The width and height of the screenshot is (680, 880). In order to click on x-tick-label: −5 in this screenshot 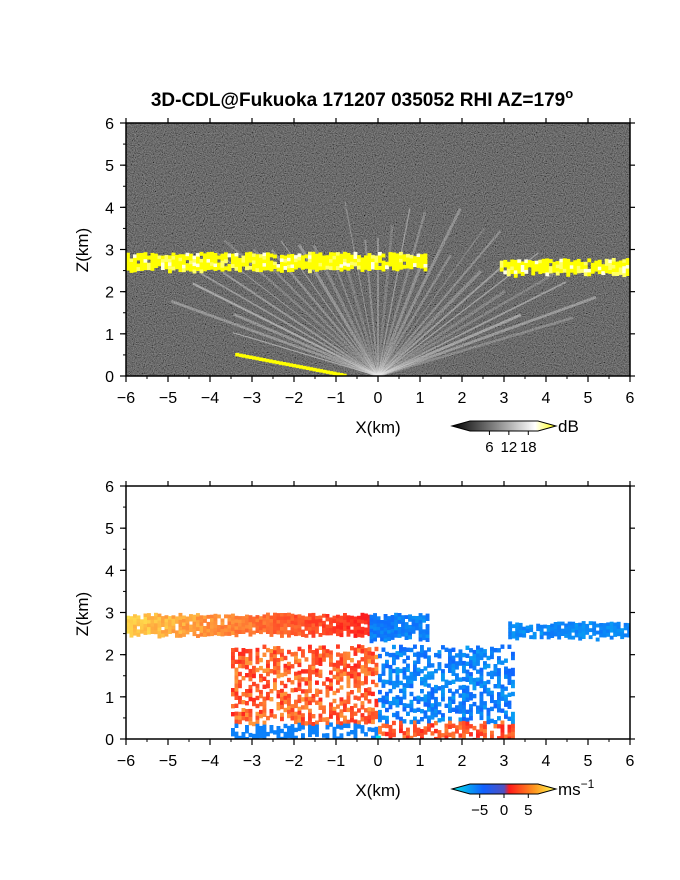, I will do `click(168, 761)`.